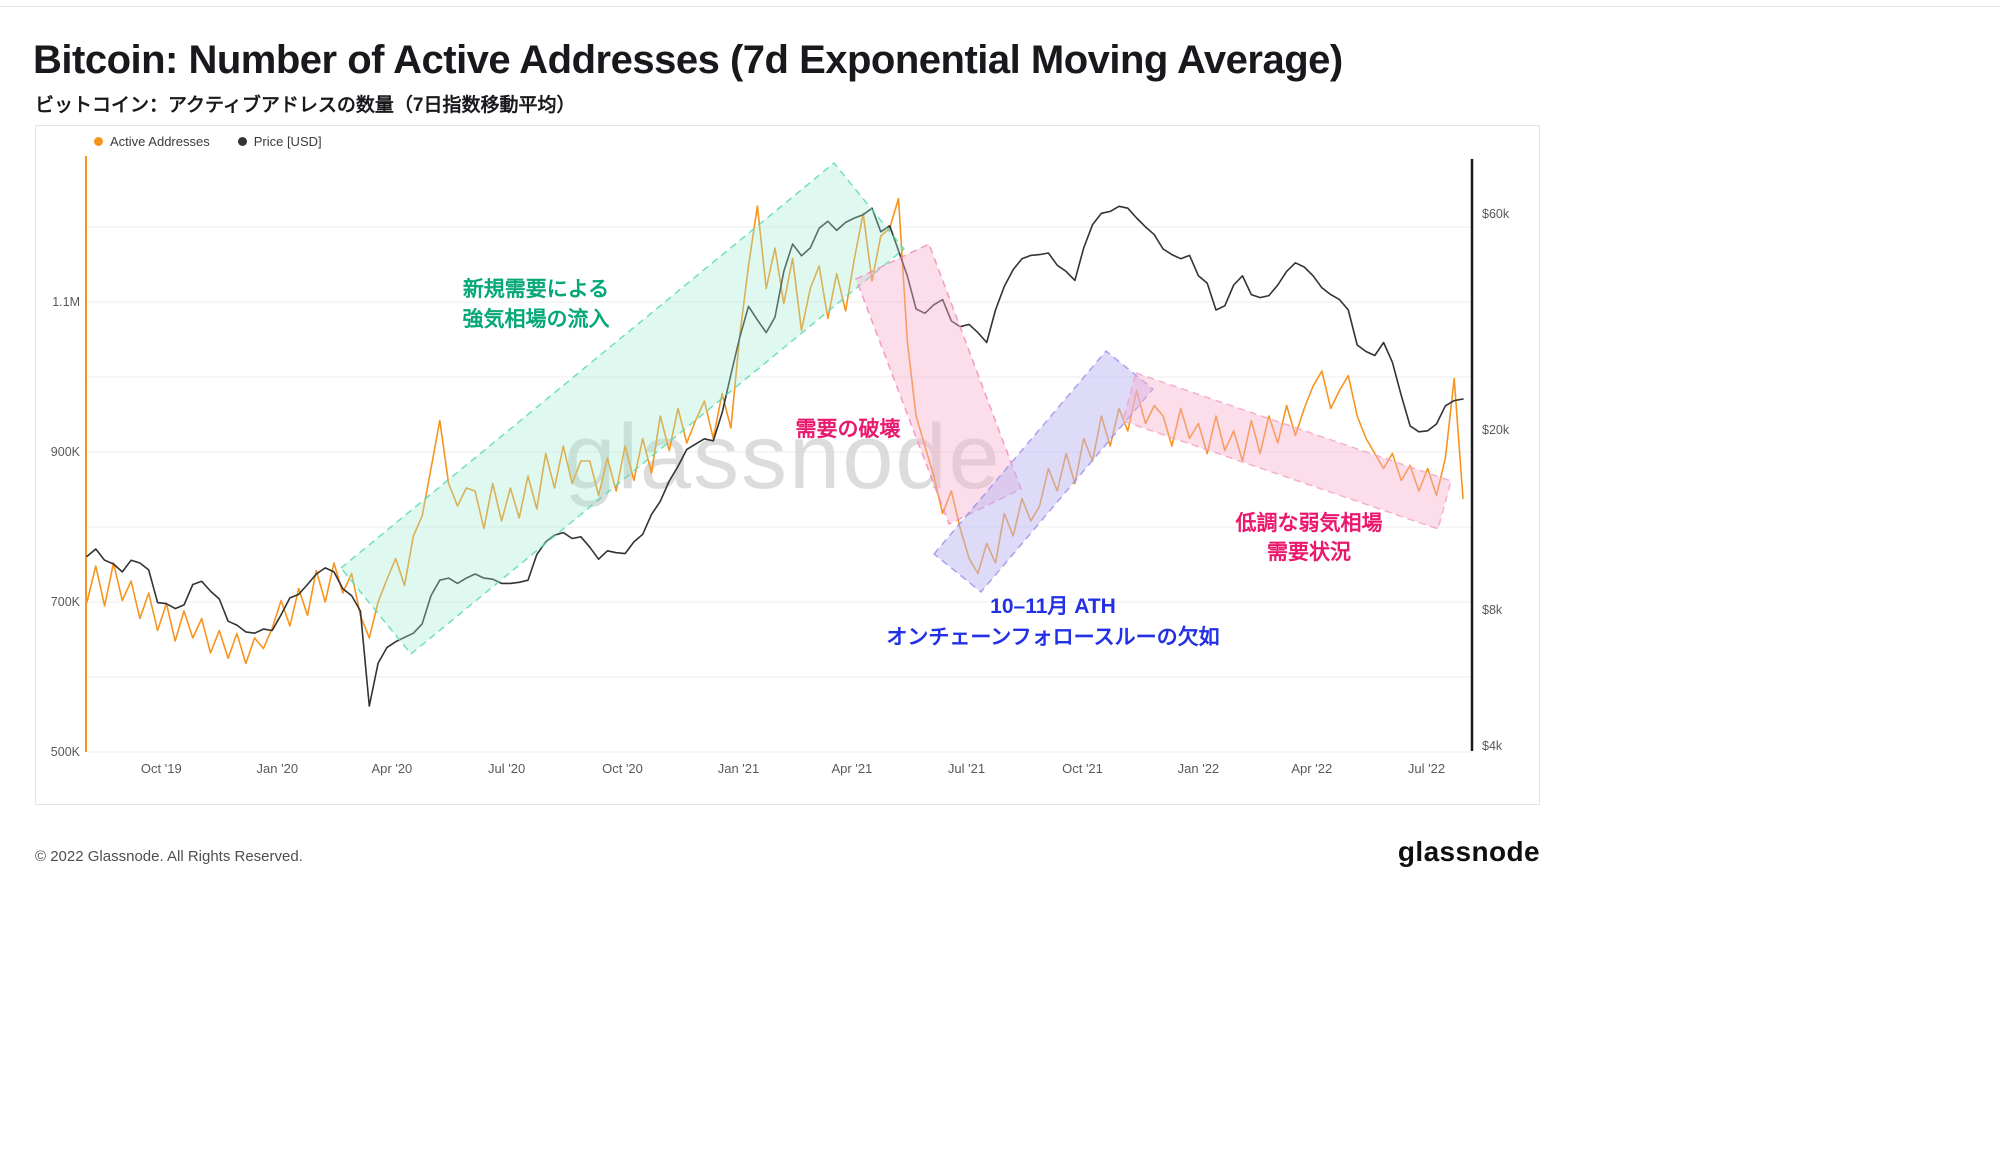 Image resolution: width=2000 pixels, height=1152 pixels. I want to click on copyright-text: © 2022 Glassnode. All Rights Reserved., so click(169, 856).